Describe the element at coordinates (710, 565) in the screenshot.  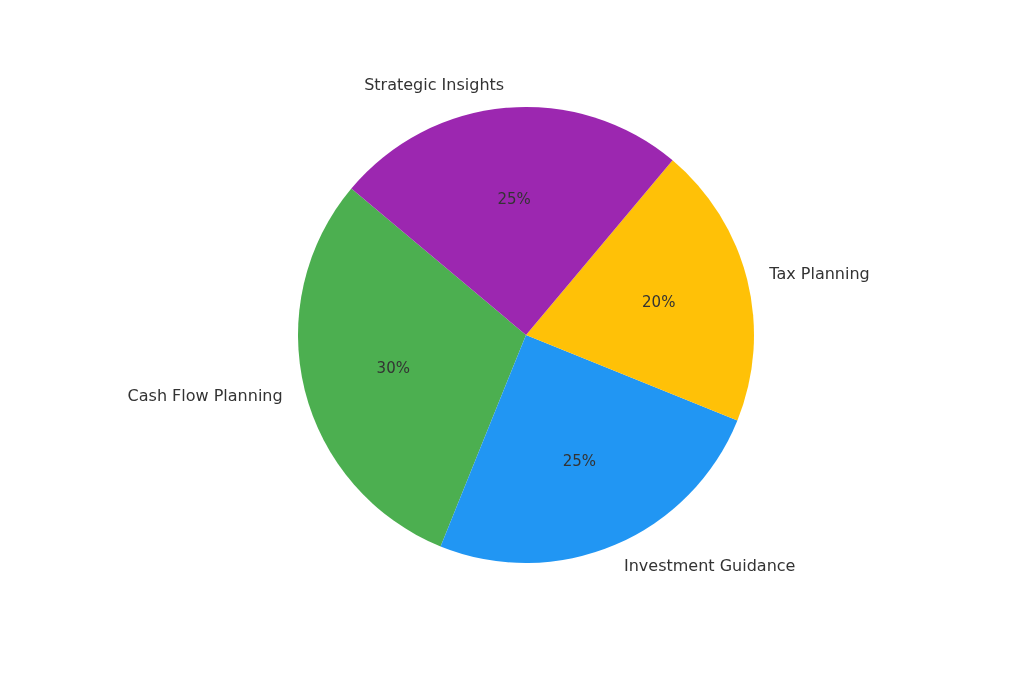
I see `slice-label: Investment Guidance` at that location.